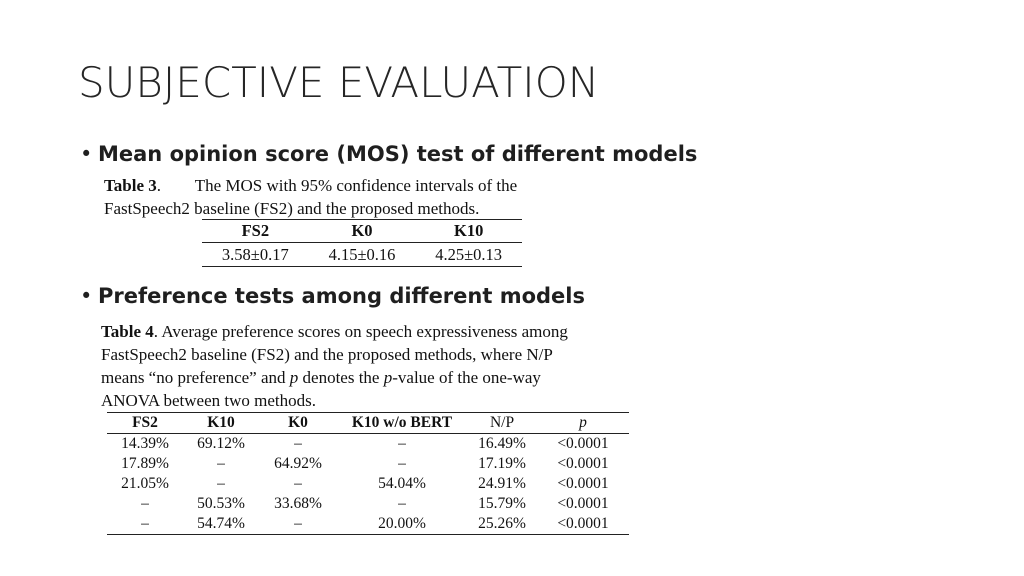  I want to click on table-cell: 24.91%, so click(502, 483).